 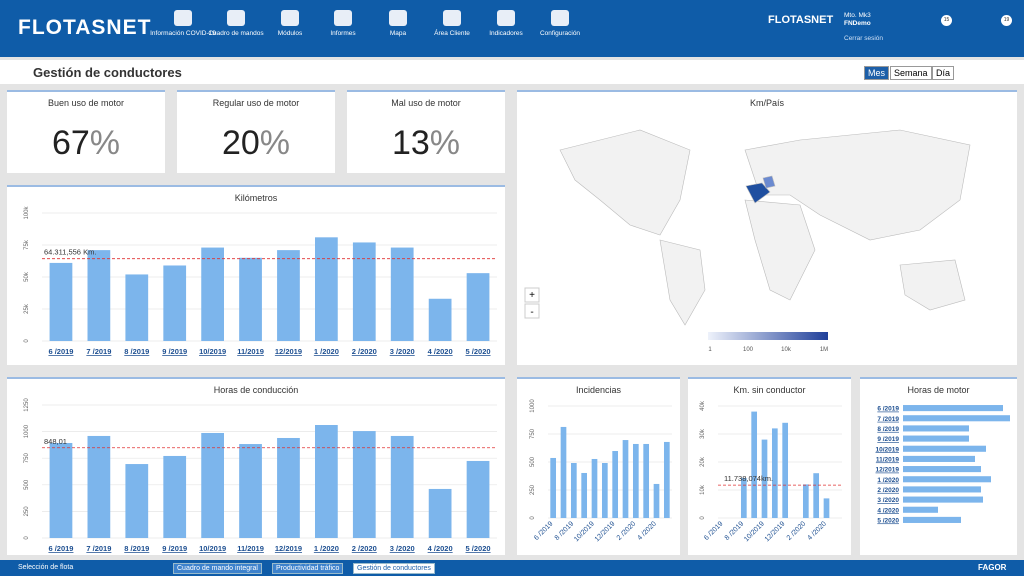 What do you see at coordinates (107, 72) in the screenshot?
I see `page-title: Gestión de conductores` at bounding box center [107, 72].